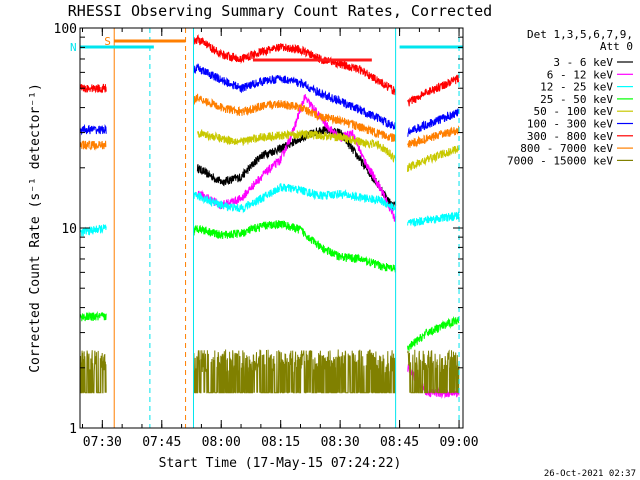 This screenshot has width=640, height=480. Describe the element at coordinates (583, 62) in the screenshot. I see `legend-entry-label: 3 - 6 keV` at that location.